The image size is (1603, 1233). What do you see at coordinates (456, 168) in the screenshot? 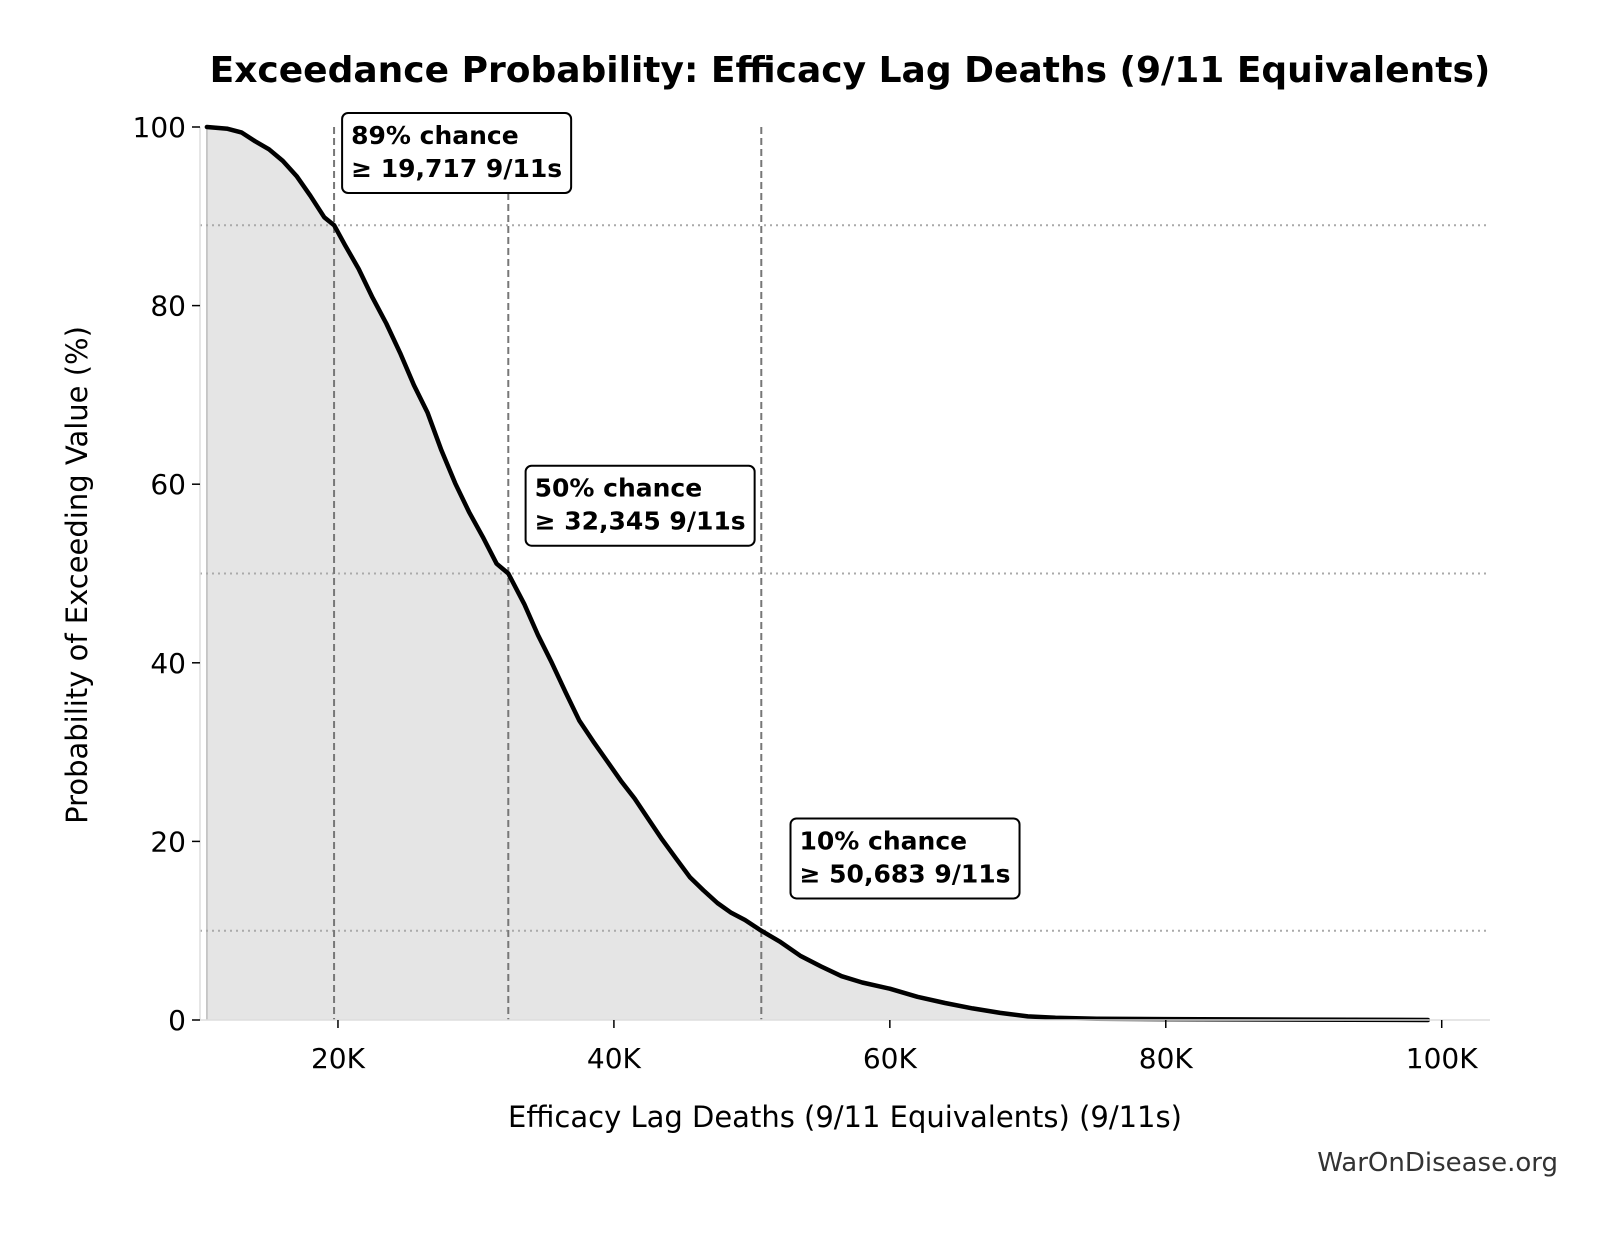
I see `annotation-line2-0: ≥ 19,717 9/11s` at bounding box center [456, 168].